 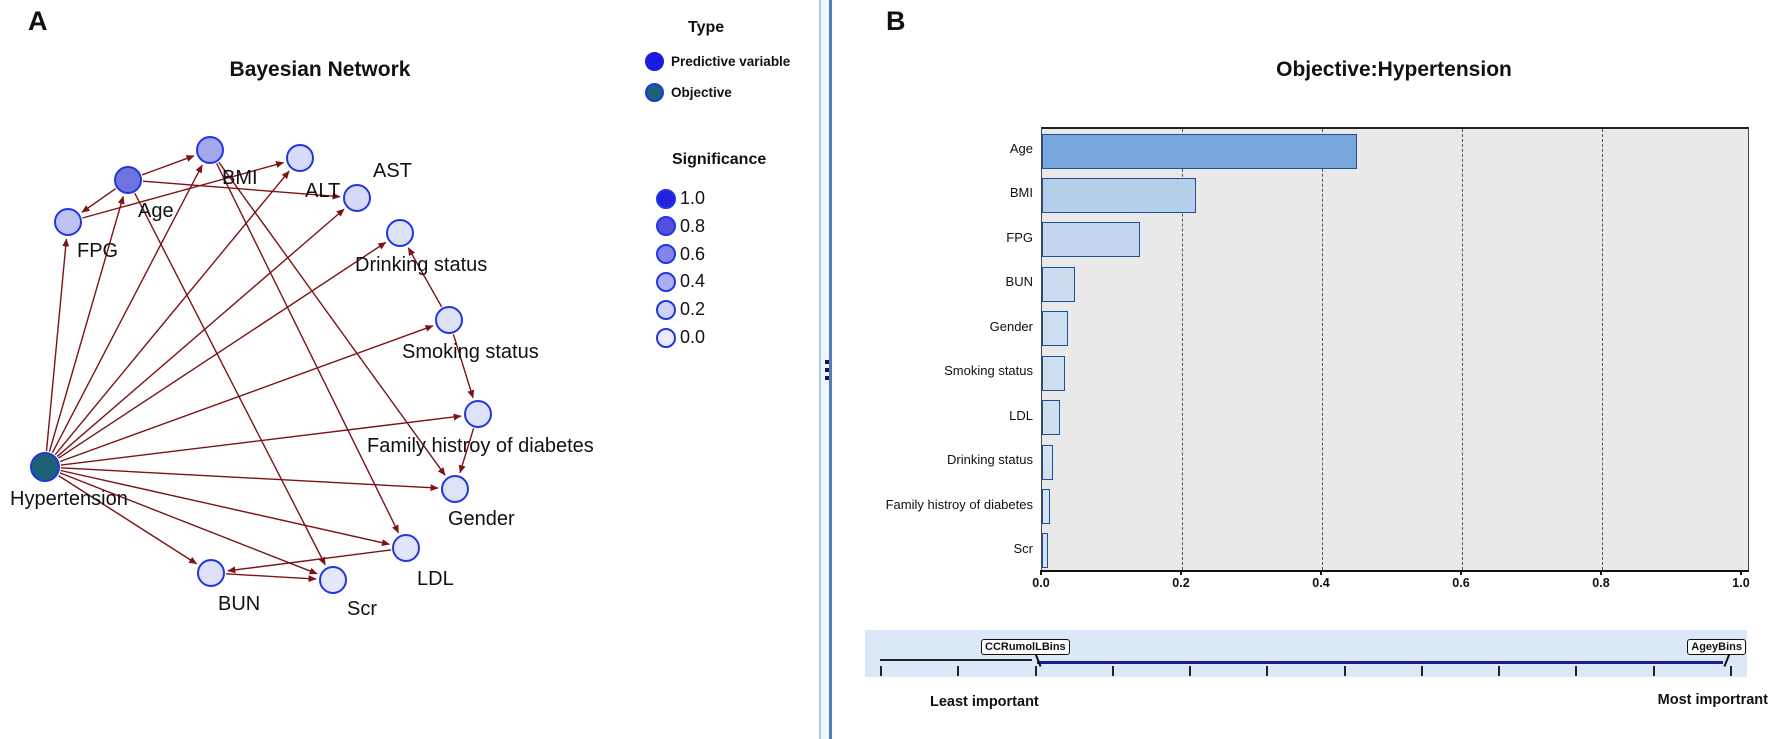 I want to click on edge-age-to-fpg, so click(x=99, y=200).